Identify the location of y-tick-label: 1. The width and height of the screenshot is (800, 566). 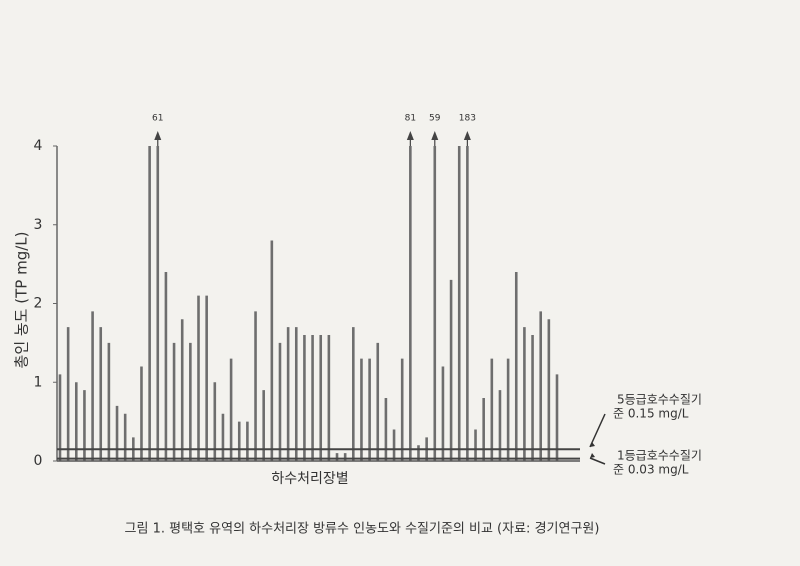
(38, 382).